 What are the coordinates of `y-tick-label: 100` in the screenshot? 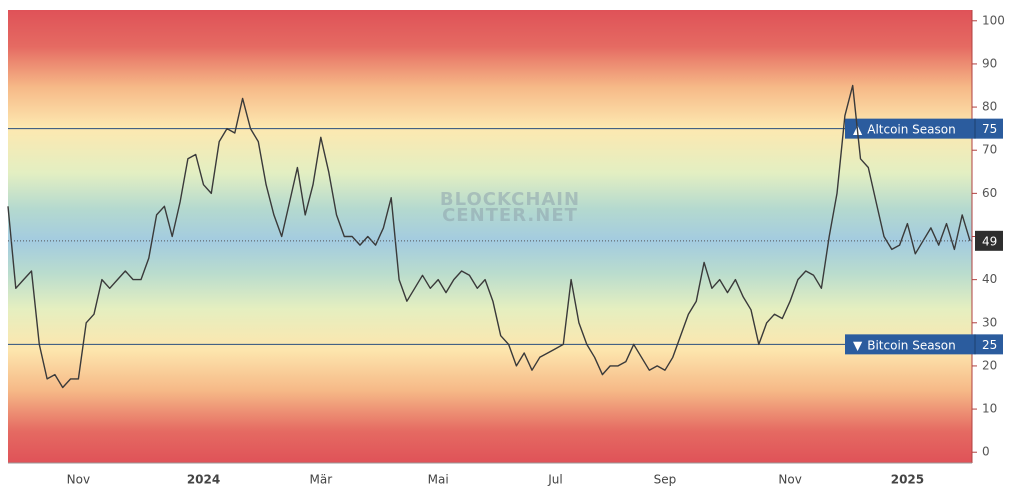 It's located at (993, 20).